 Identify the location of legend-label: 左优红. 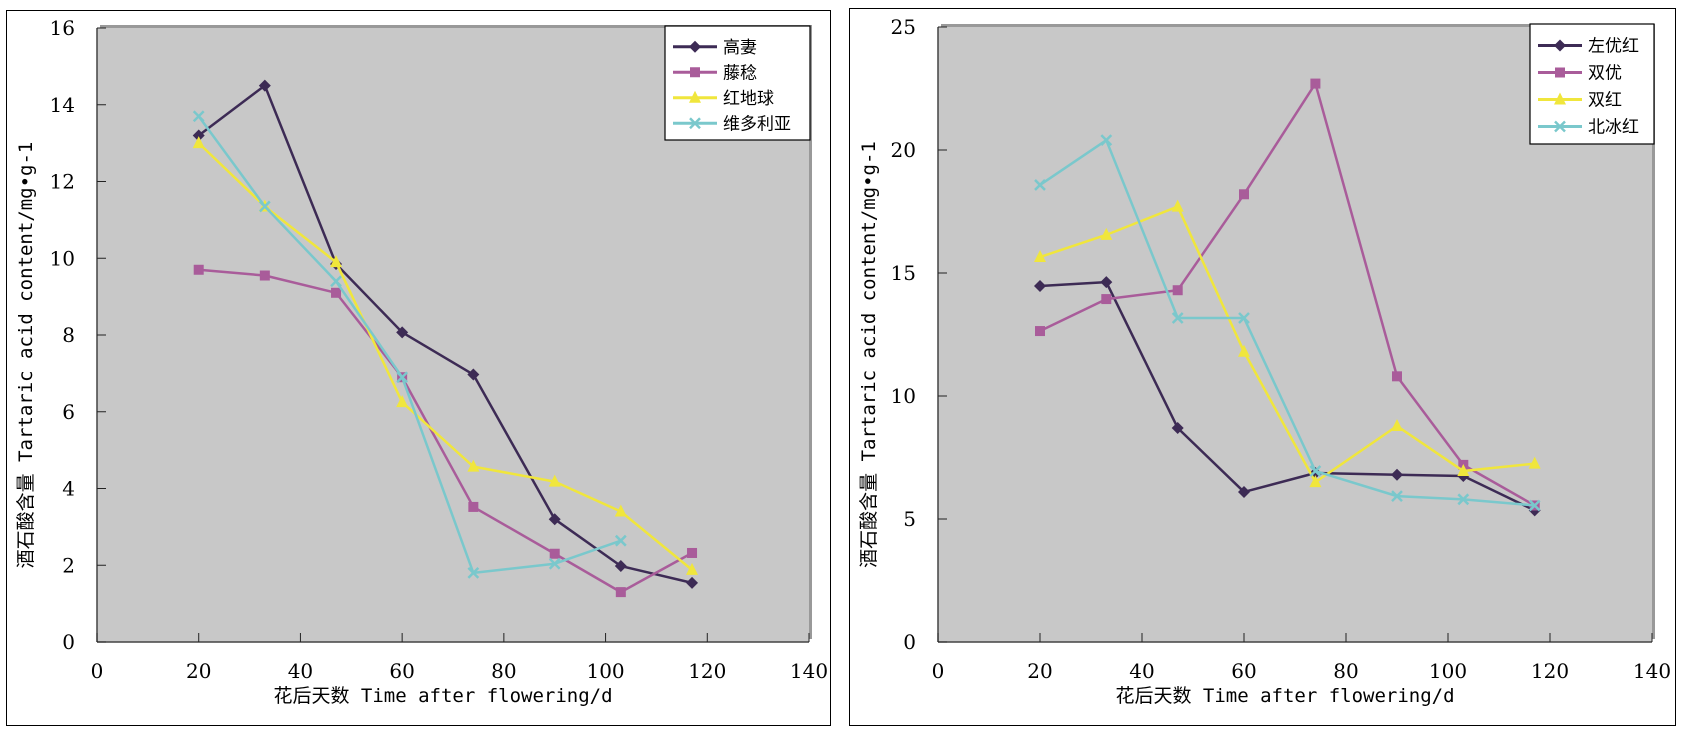
(1613, 47).